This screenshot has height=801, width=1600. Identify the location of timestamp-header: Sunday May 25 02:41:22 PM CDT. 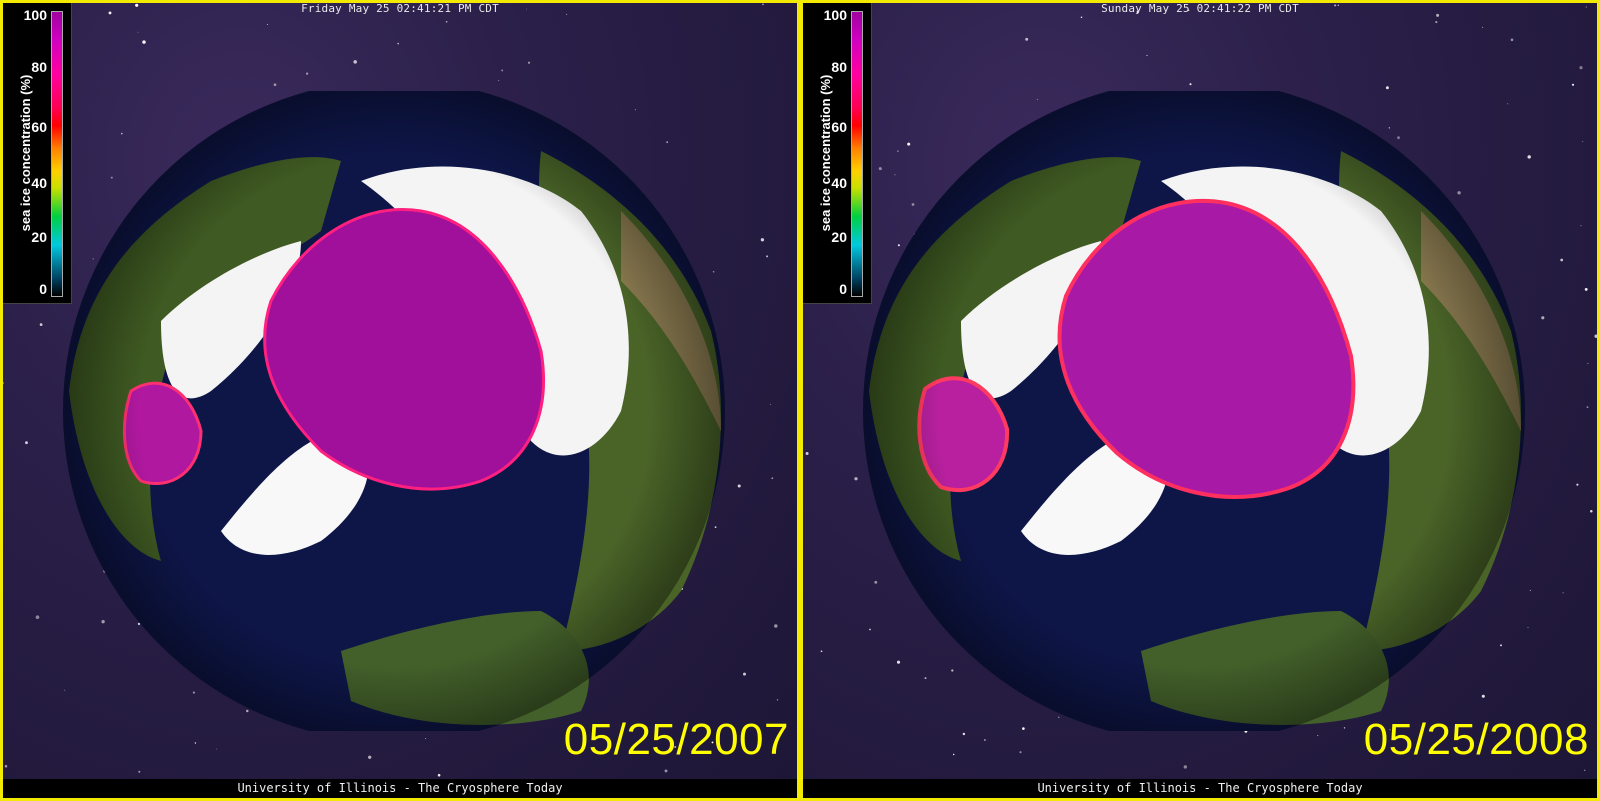
(1200, 8).